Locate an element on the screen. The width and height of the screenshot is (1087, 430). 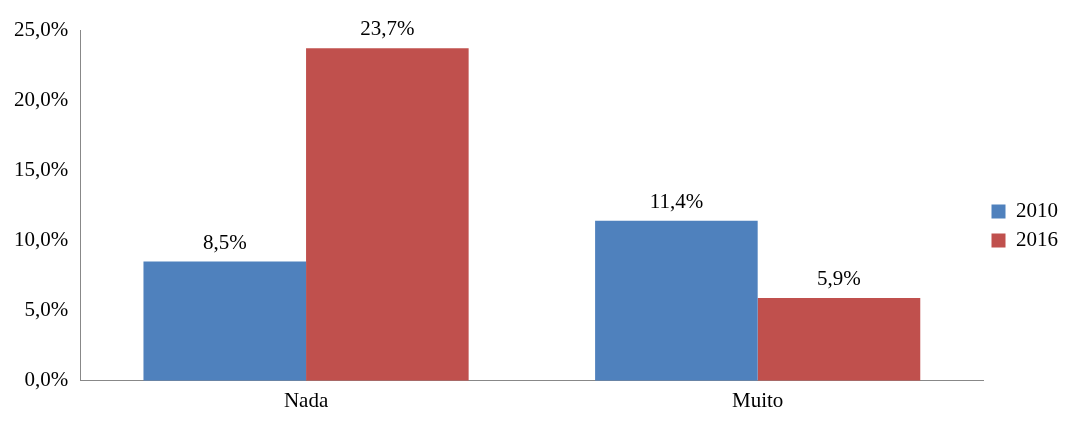
x-tick-label: Nada is located at coordinates (306, 399).